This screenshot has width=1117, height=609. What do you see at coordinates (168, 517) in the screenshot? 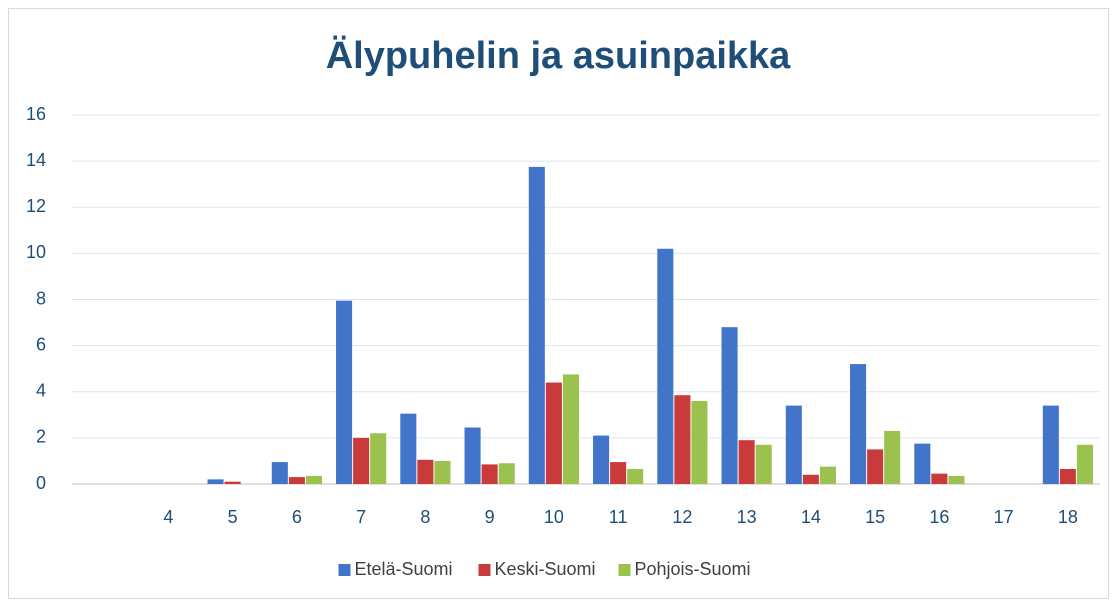
I see `x-tick-label: 4` at bounding box center [168, 517].